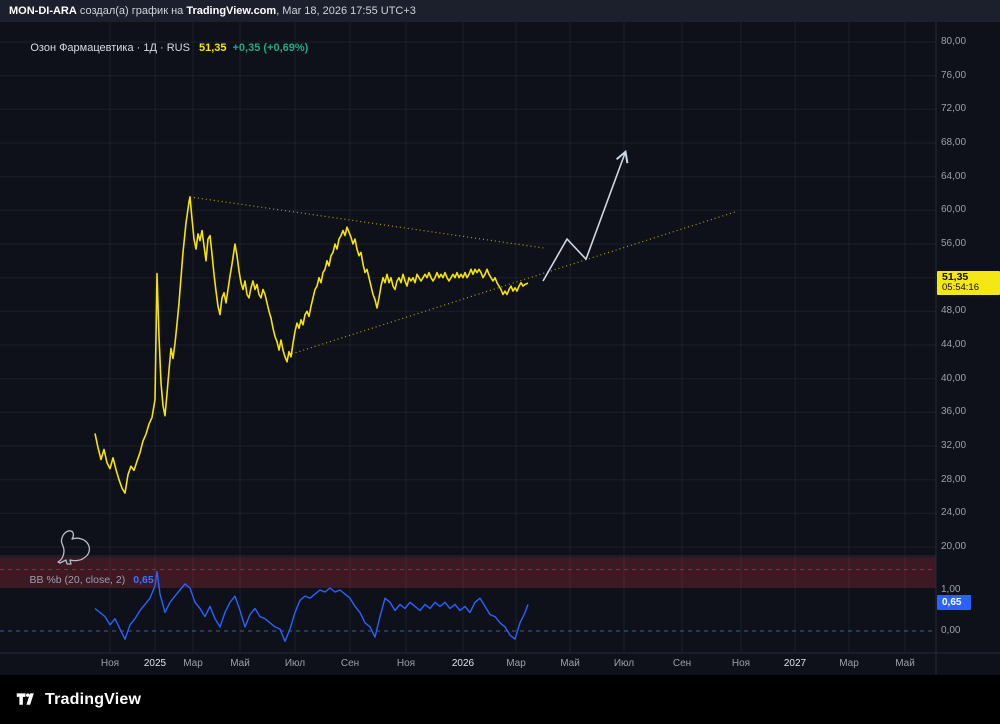 Image resolution: width=1000 pixels, height=724 pixels. Describe the element at coordinates (28, 695) in the screenshot. I see `logo-dot` at that location.